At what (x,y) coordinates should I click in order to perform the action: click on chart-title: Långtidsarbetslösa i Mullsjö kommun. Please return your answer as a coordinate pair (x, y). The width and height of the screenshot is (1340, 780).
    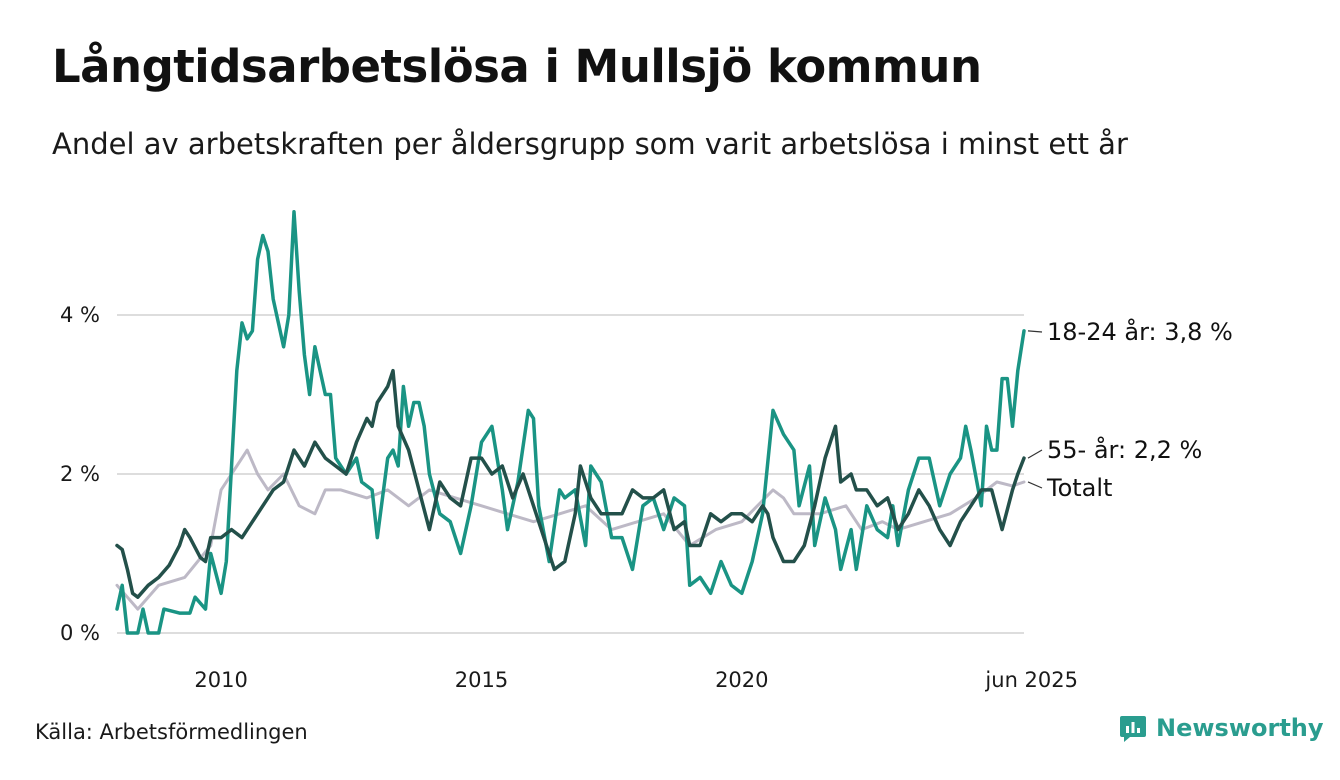
    Looking at the image, I should click on (517, 66).